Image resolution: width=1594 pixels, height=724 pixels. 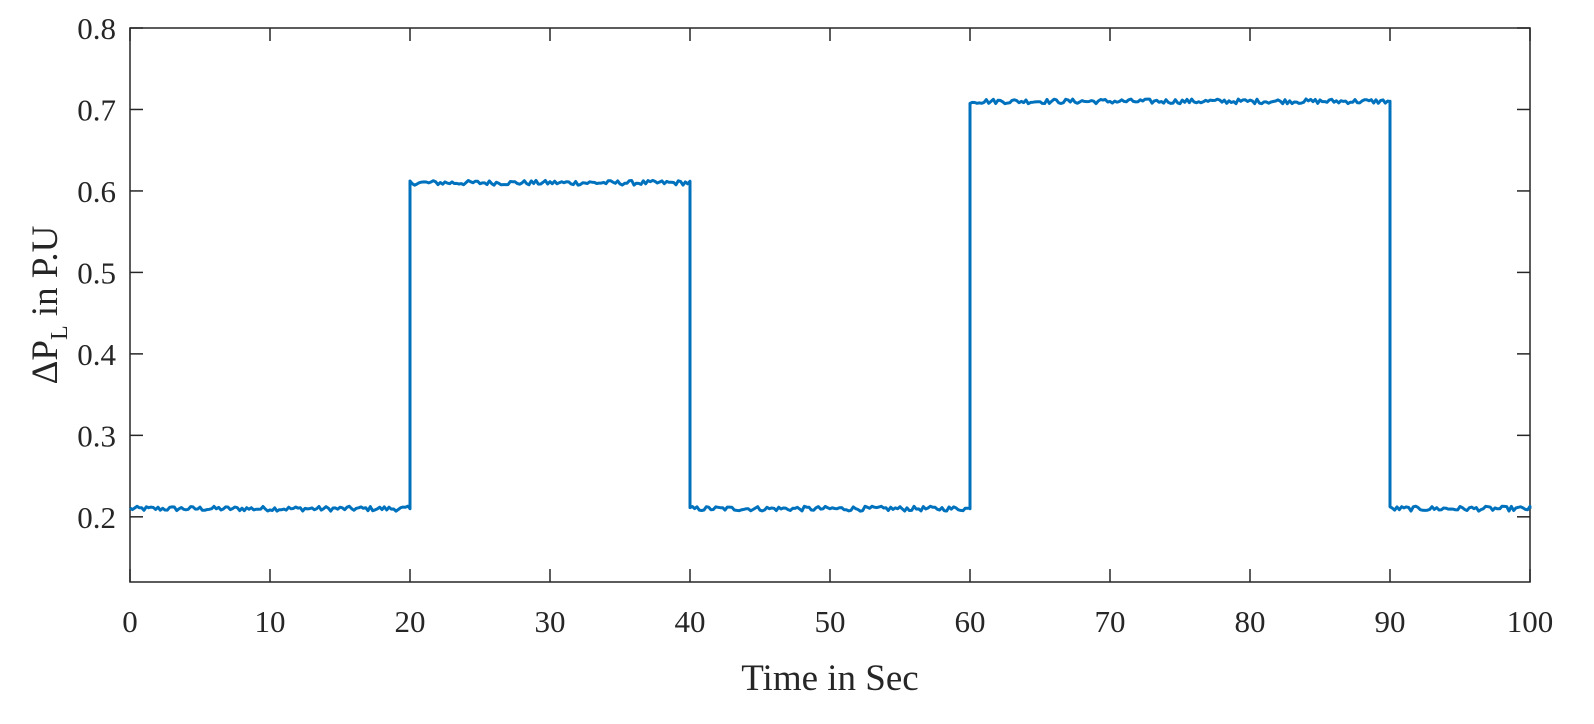 What do you see at coordinates (1530, 621) in the screenshot?
I see `x-tick-label: 100` at bounding box center [1530, 621].